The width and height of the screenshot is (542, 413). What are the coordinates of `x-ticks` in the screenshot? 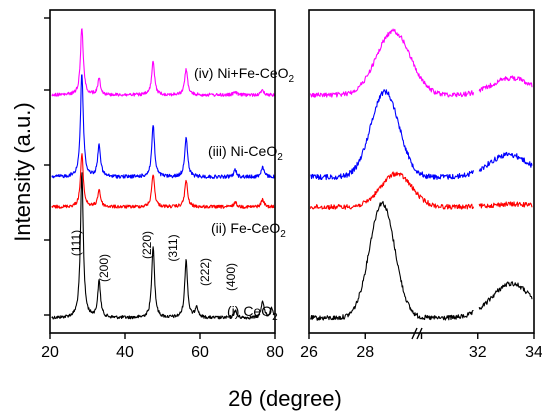 It's located at (292, 336).